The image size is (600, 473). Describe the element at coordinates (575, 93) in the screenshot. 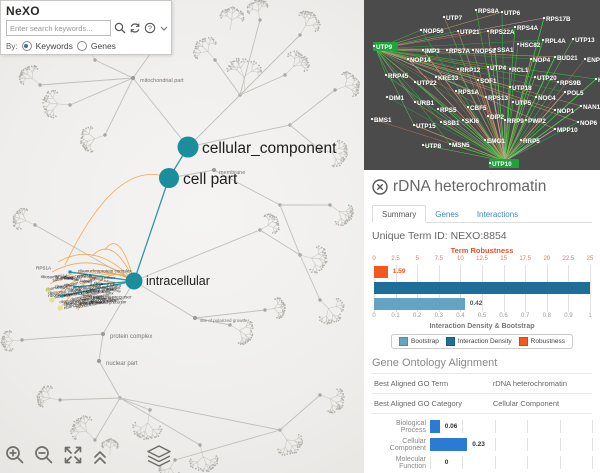

I see `gene-node-POL5: POL5` at that location.